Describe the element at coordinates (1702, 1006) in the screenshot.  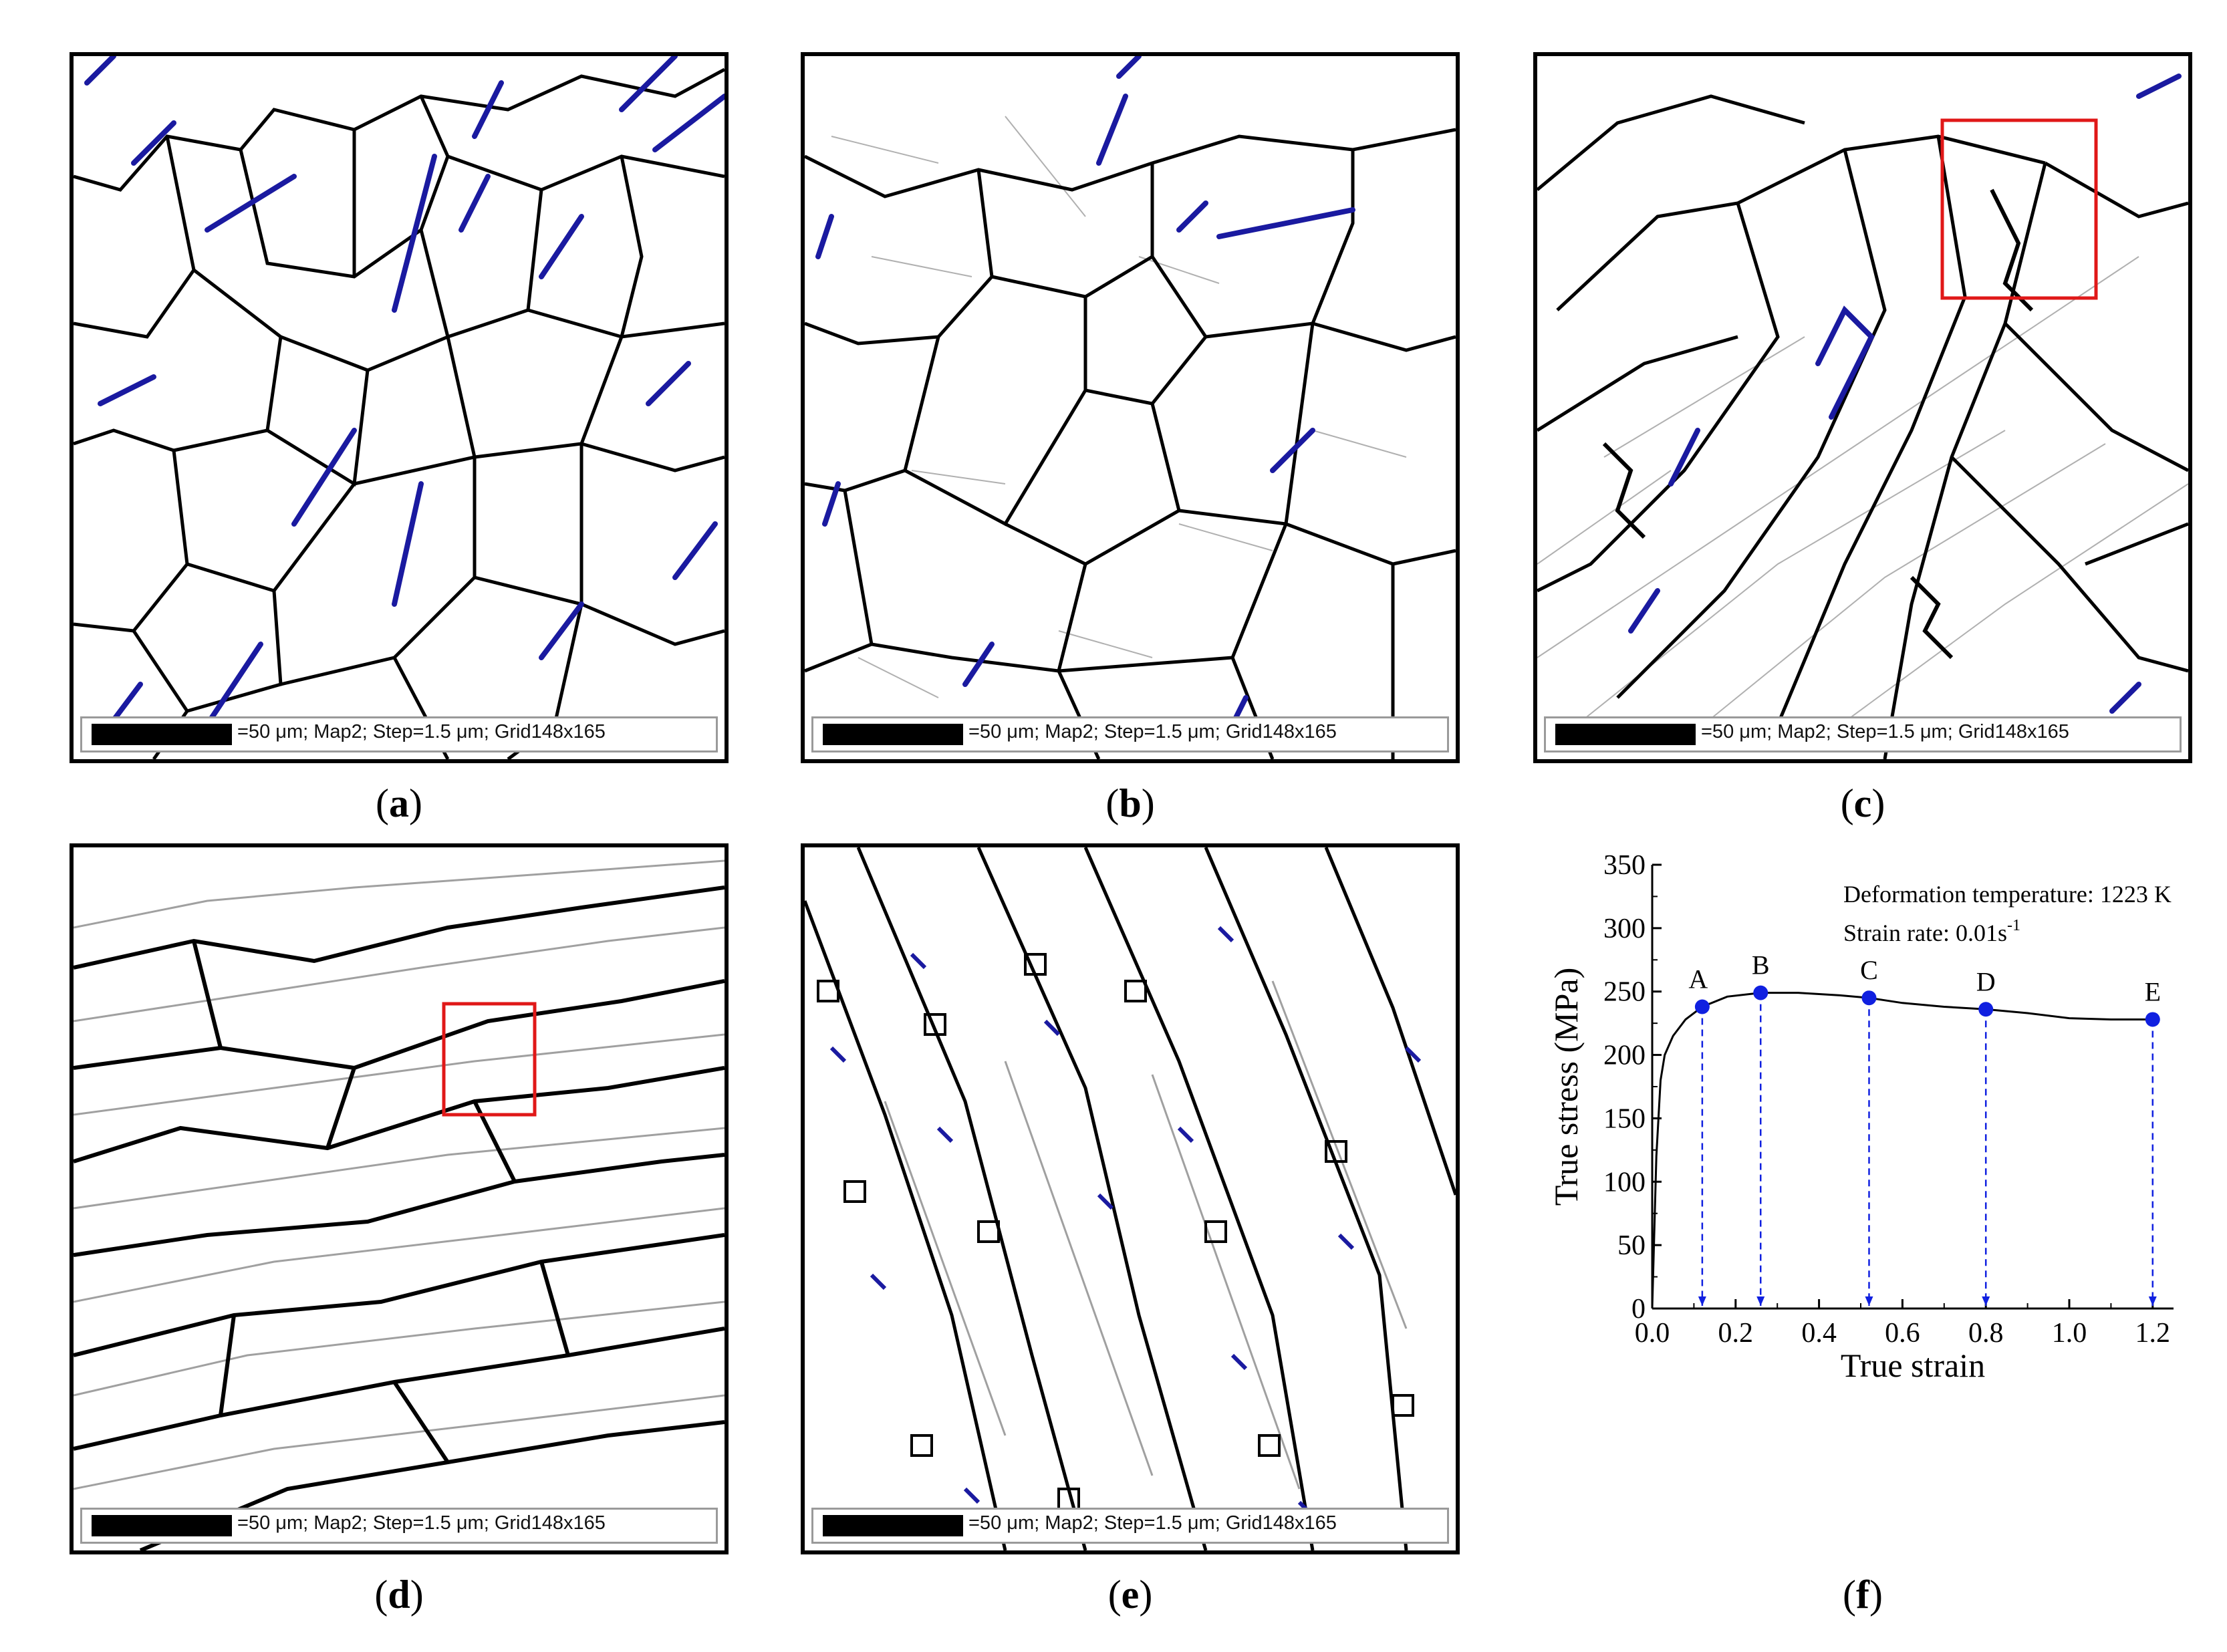
I see `point-A` at that location.